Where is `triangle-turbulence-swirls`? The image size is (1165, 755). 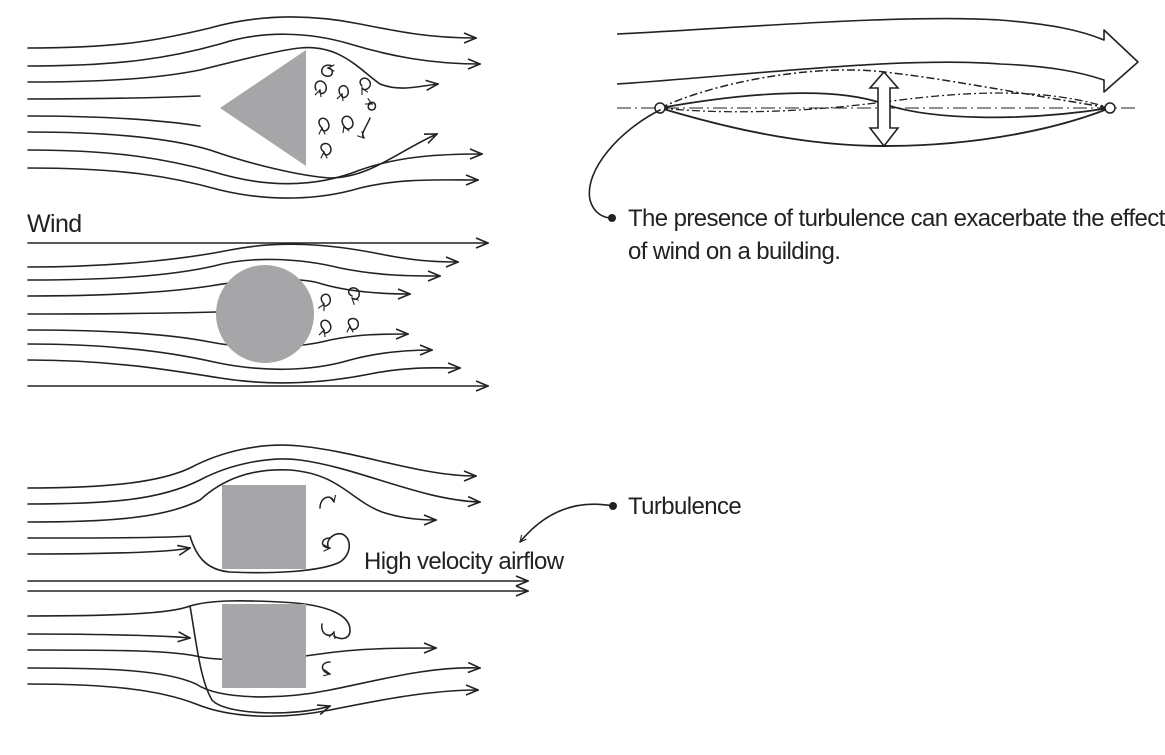
triangle-turbulence-swirls is located at coordinates (345, 110).